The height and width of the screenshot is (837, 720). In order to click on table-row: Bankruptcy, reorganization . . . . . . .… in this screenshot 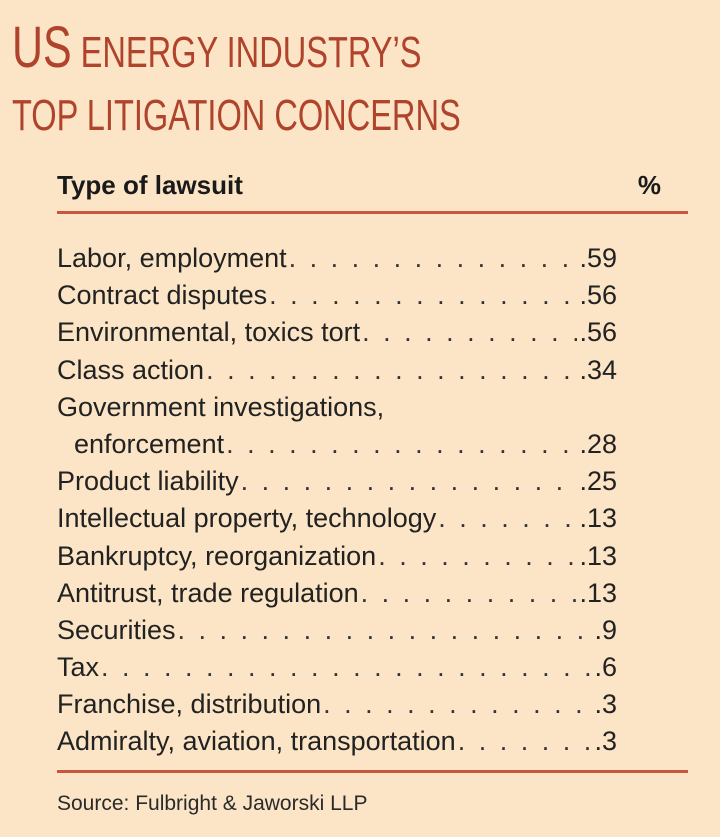, I will do `click(337, 556)`.